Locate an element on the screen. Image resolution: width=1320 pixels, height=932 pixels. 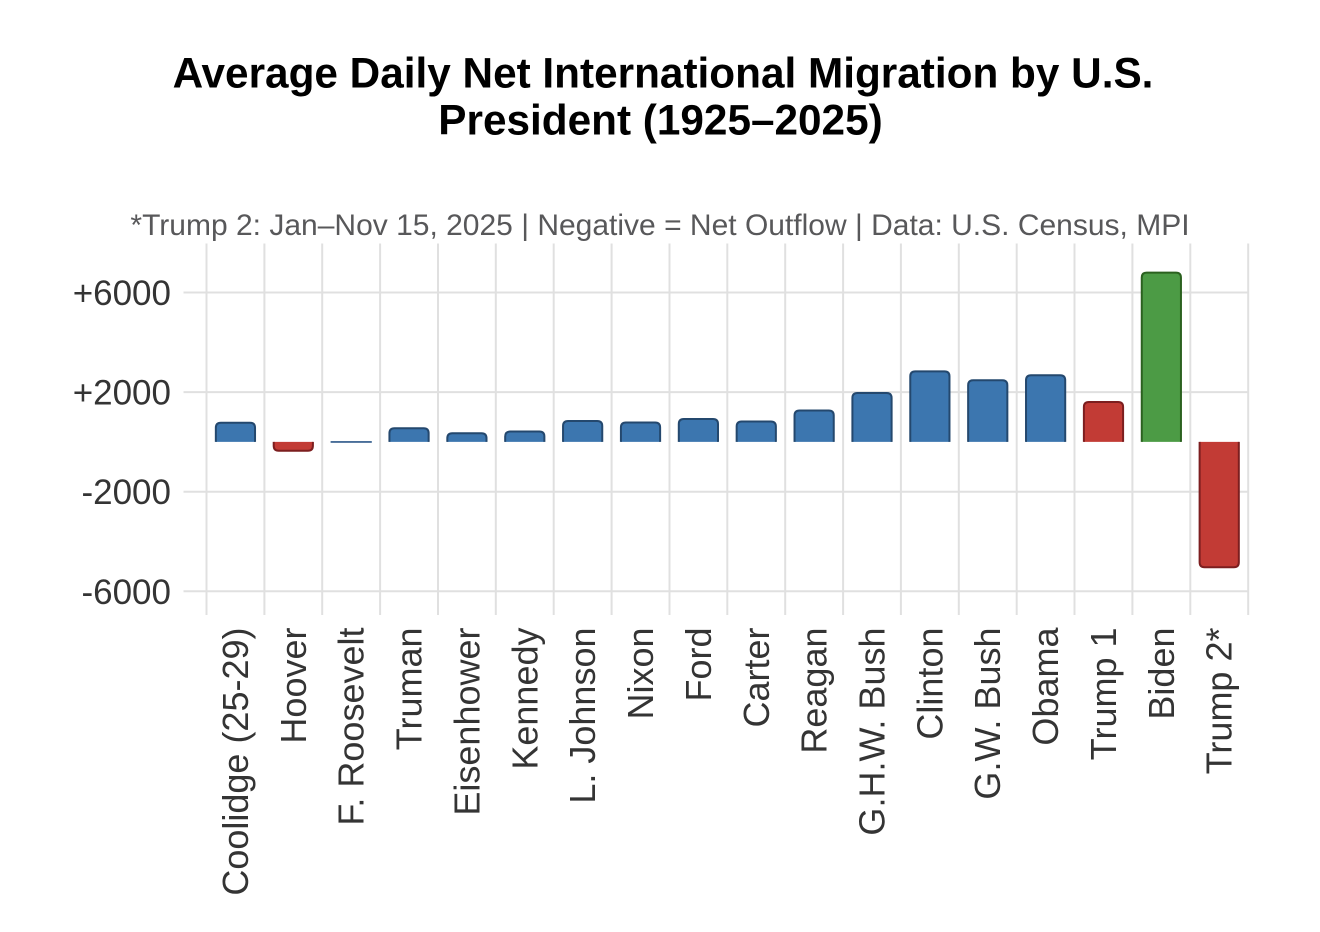
svg-text: -6000 is located at coordinates (126, 592).